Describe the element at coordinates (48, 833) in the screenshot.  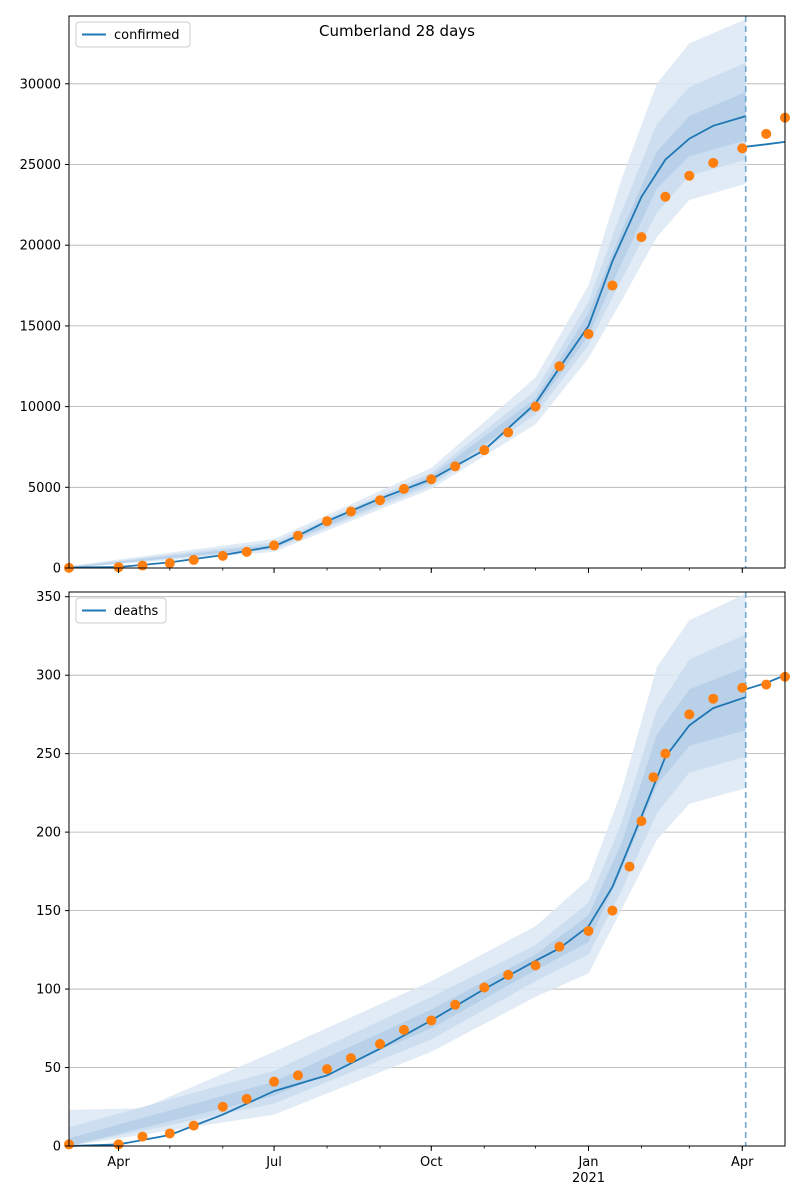
I see `y-tick-label: 200` at that location.